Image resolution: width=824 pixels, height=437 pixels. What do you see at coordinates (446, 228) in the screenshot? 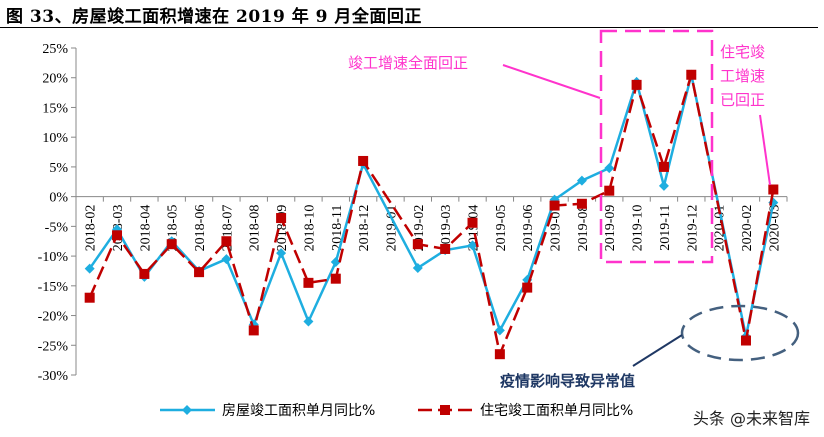
I see `x-tick-label: 2019-03` at bounding box center [446, 228].